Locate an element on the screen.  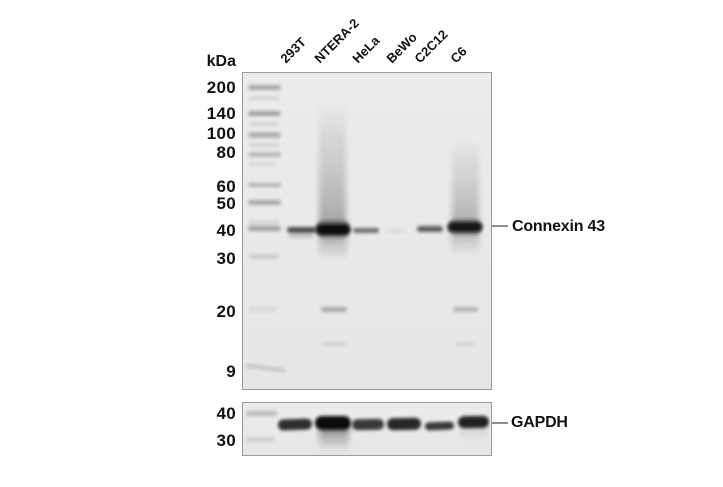
gapdh-blot-image is located at coordinates (367, 430).